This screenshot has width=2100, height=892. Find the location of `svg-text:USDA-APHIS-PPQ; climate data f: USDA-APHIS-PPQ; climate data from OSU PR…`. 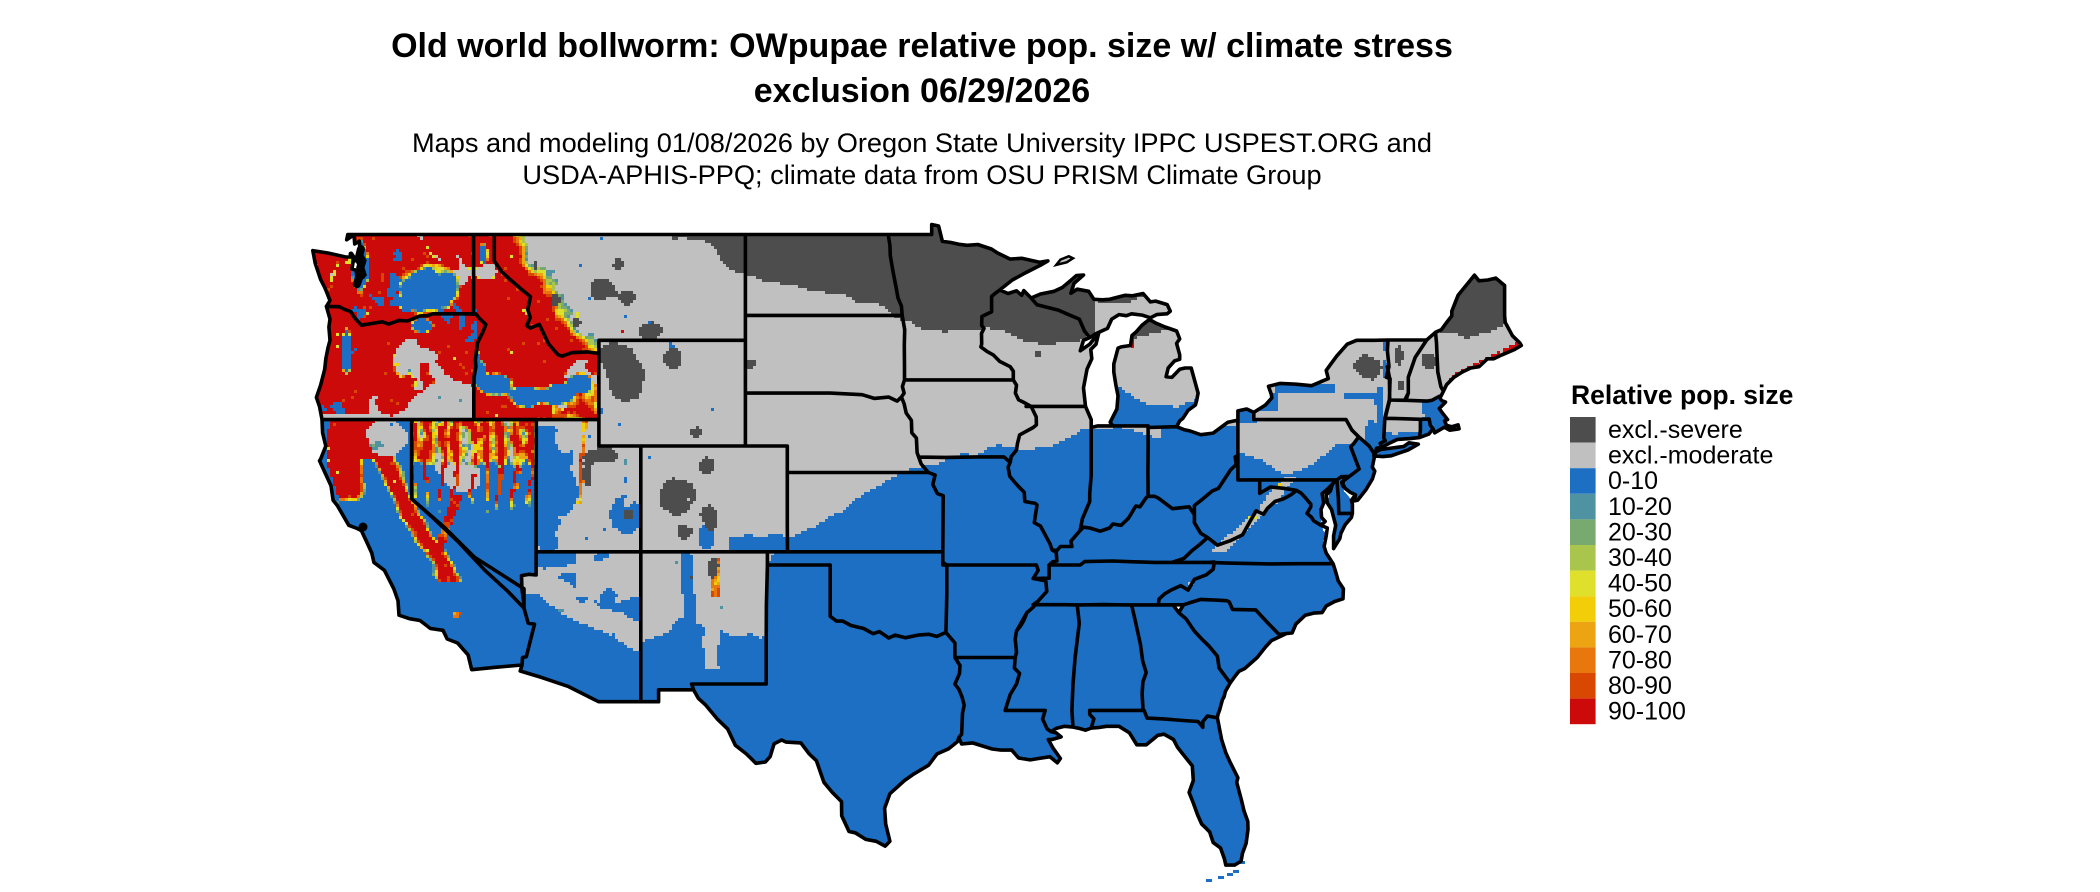

svg-text:USDA-APHIS-PPQ; climate data f: USDA-APHIS-PPQ; climate data from OSU PR… is located at coordinates (921, 174).